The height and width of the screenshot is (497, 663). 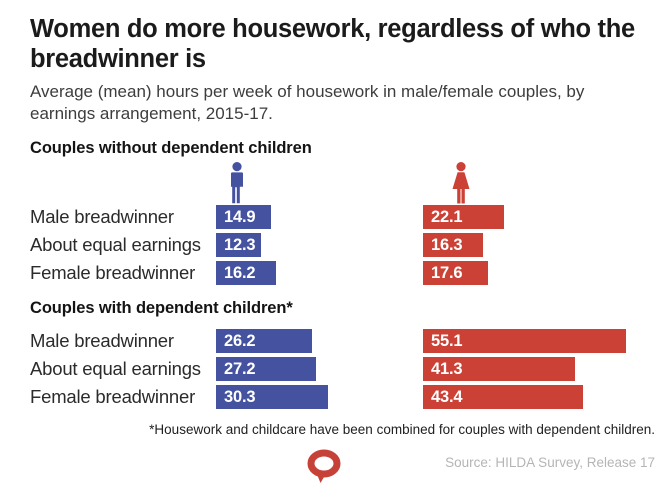 What do you see at coordinates (319, 273) in the screenshot?
I see `male-bar-area: 16.2` at bounding box center [319, 273].